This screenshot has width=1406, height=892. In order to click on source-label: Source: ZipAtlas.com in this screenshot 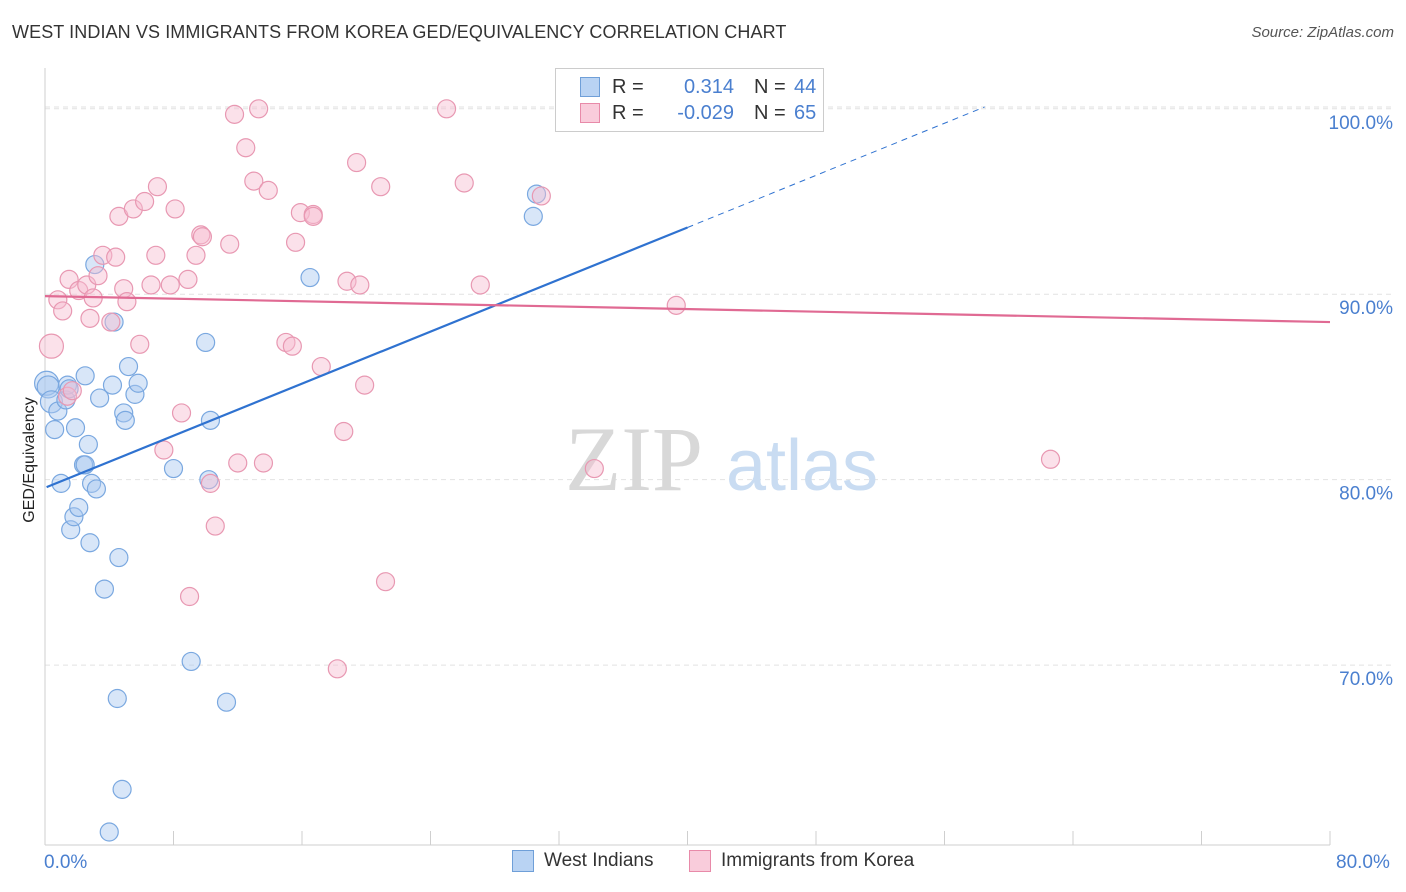, I will do `click(1322, 32)`.